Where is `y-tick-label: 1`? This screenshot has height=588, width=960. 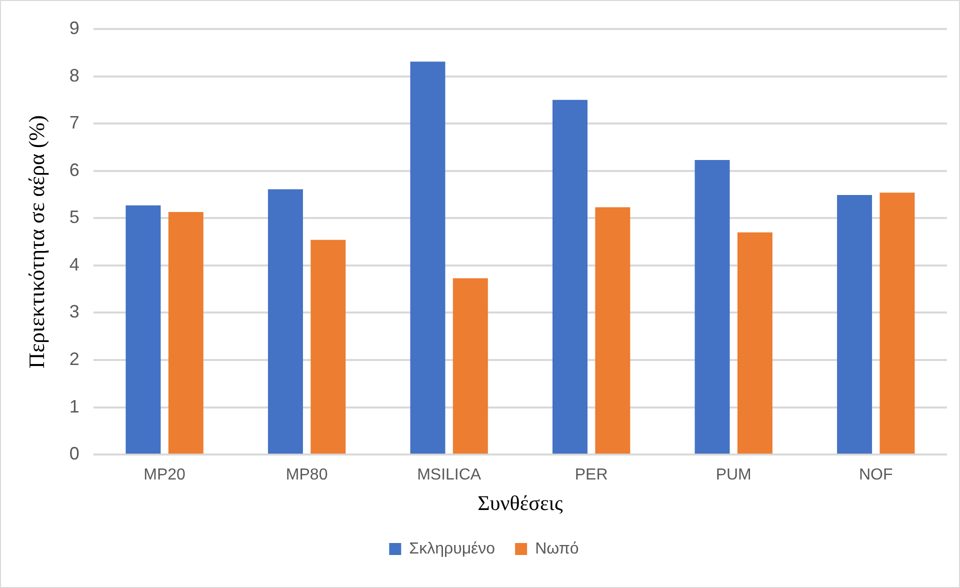
y-tick-label: 1 is located at coordinates (74, 406).